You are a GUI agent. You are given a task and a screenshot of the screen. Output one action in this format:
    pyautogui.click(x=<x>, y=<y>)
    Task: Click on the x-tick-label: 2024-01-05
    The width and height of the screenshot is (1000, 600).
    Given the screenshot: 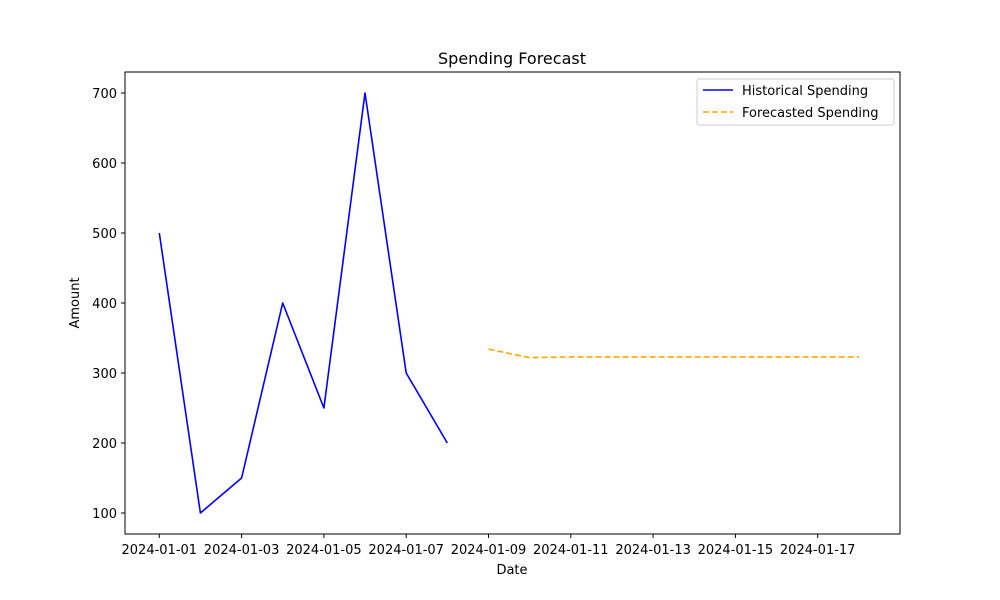 What is the action you would take?
    pyautogui.click(x=324, y=550)
    